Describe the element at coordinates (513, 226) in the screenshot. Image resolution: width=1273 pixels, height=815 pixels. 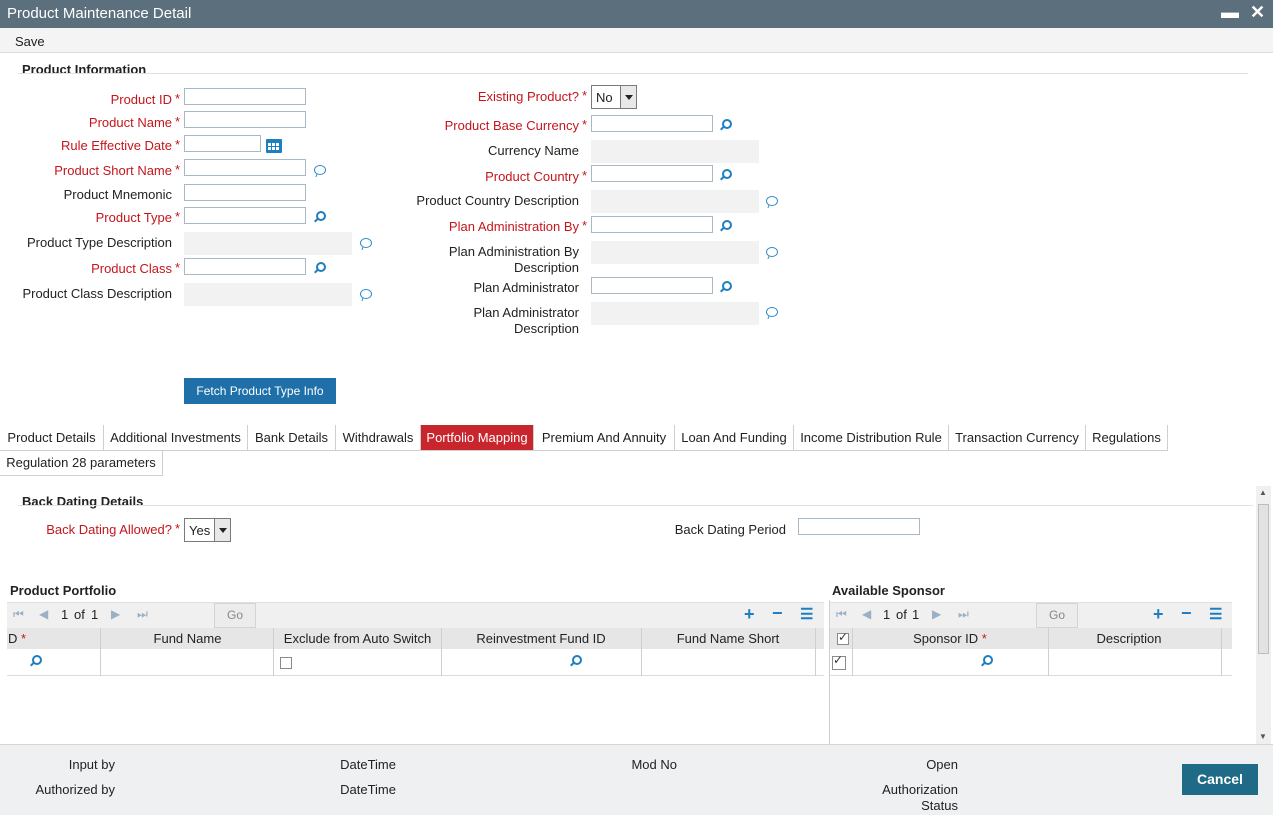
I see `plan-administration-by-label: Plan Administration By` at that location.